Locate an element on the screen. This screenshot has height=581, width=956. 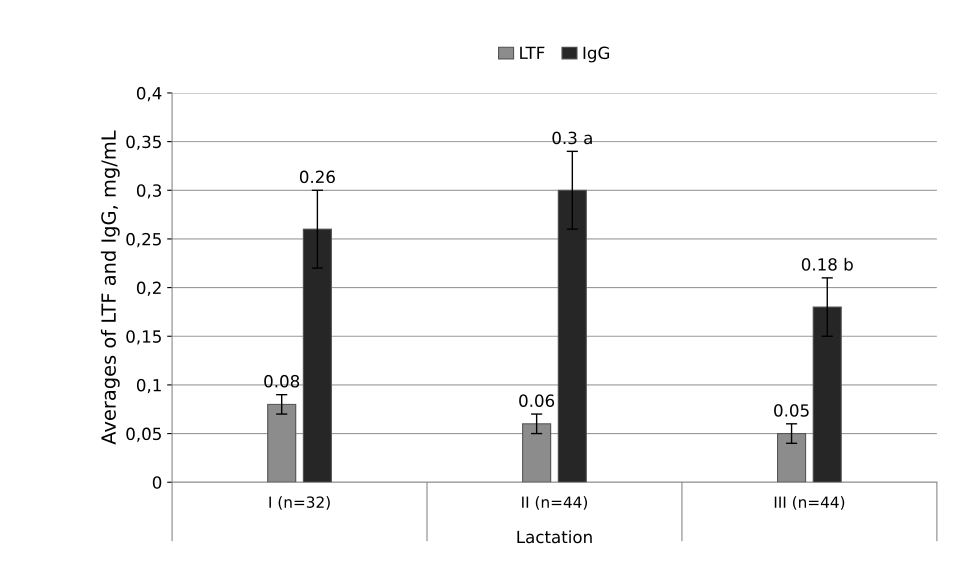
data-label: 0.08 is located at coordinates (282, 381).